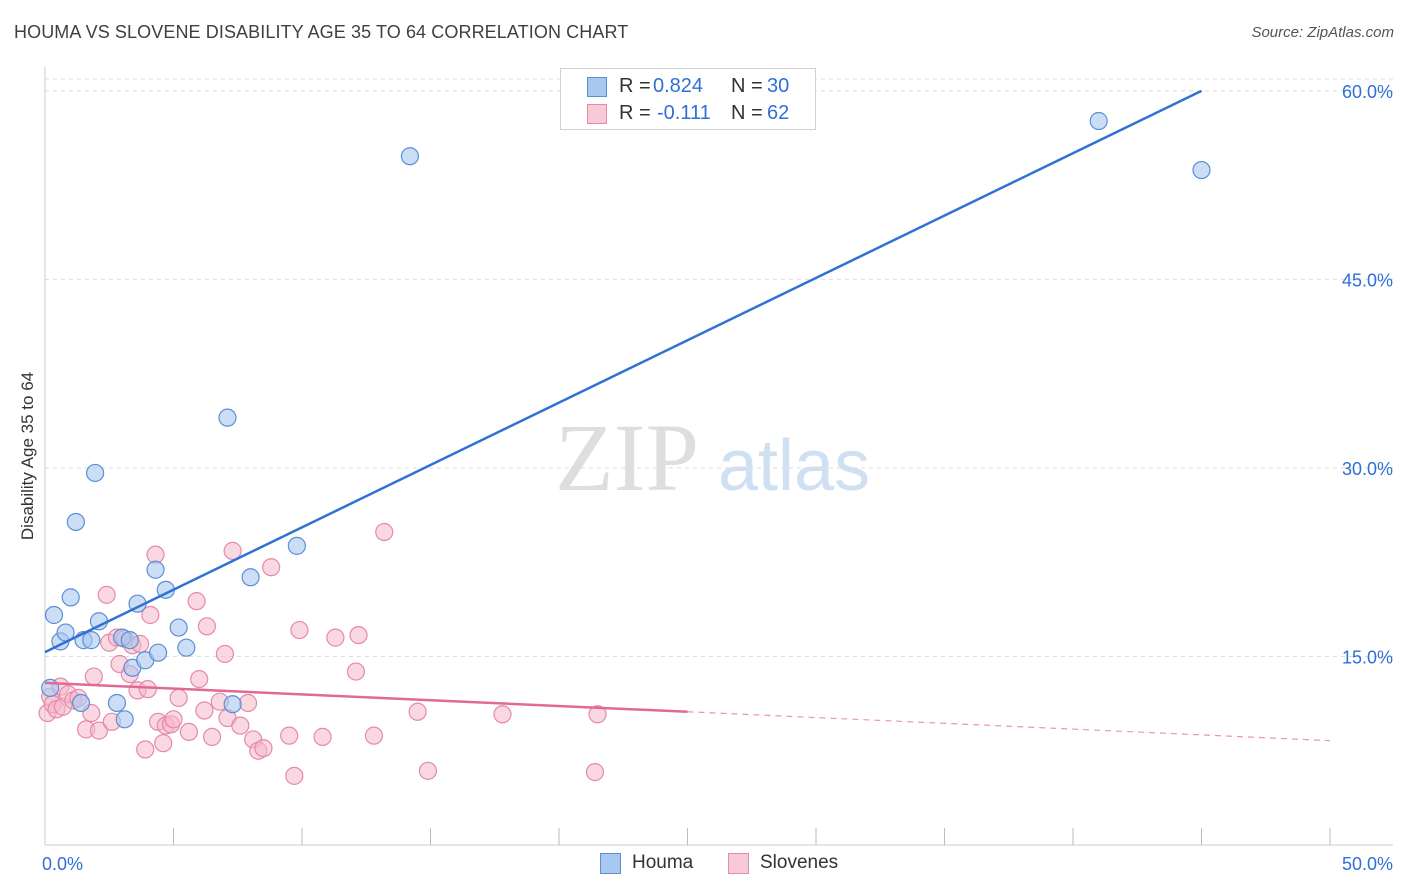 Image resolution: width=1406 pixels, height=892 pixels. Describe the element at coordinates (1367, 375) in the screenshot. I see `y-tick-labels: 15.0% 30.0% 45.0% 60.0%` at that location.